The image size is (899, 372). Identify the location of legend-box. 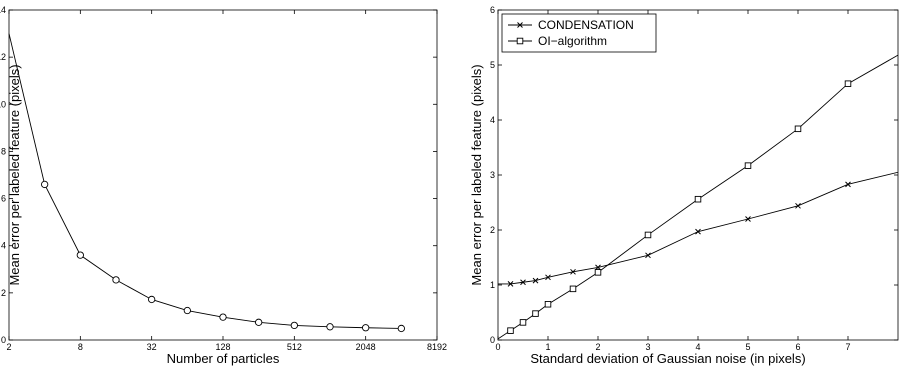
(579, 33).